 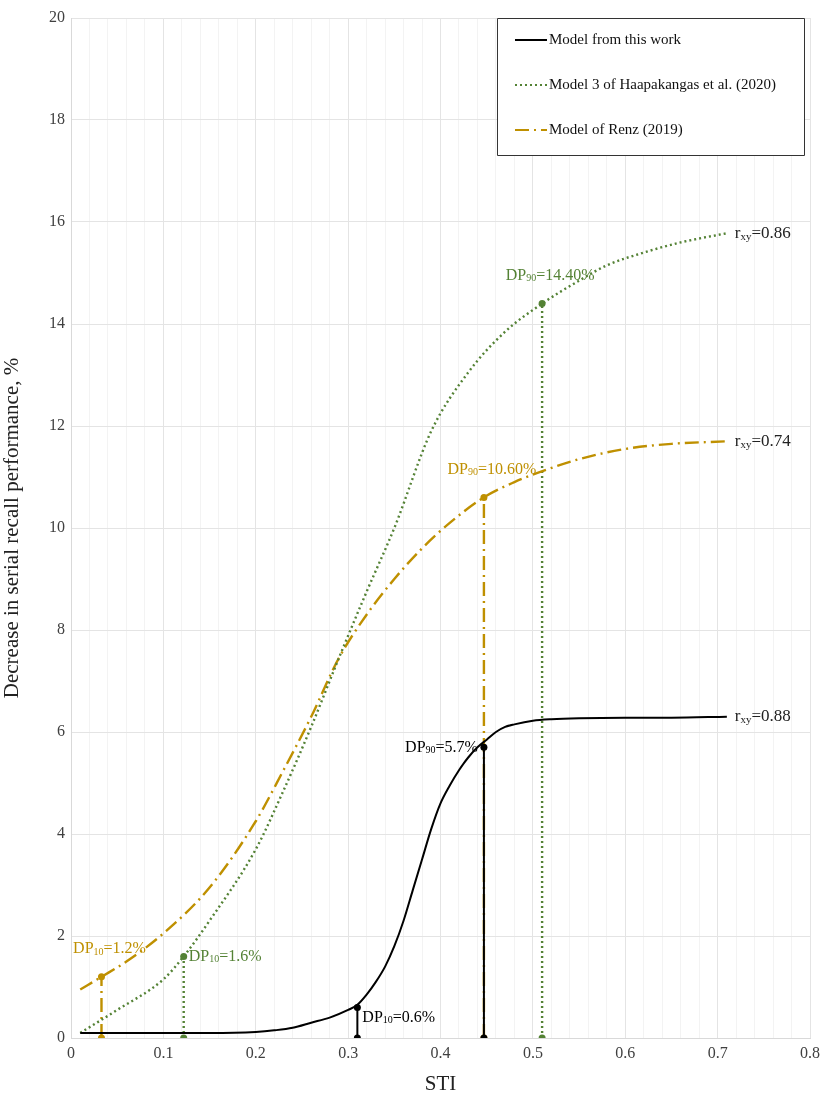 What do you see at coordinates (762, 716) in the screenshot?
I see `annotation: rxy=0.88` at bounding box center [762, 716].